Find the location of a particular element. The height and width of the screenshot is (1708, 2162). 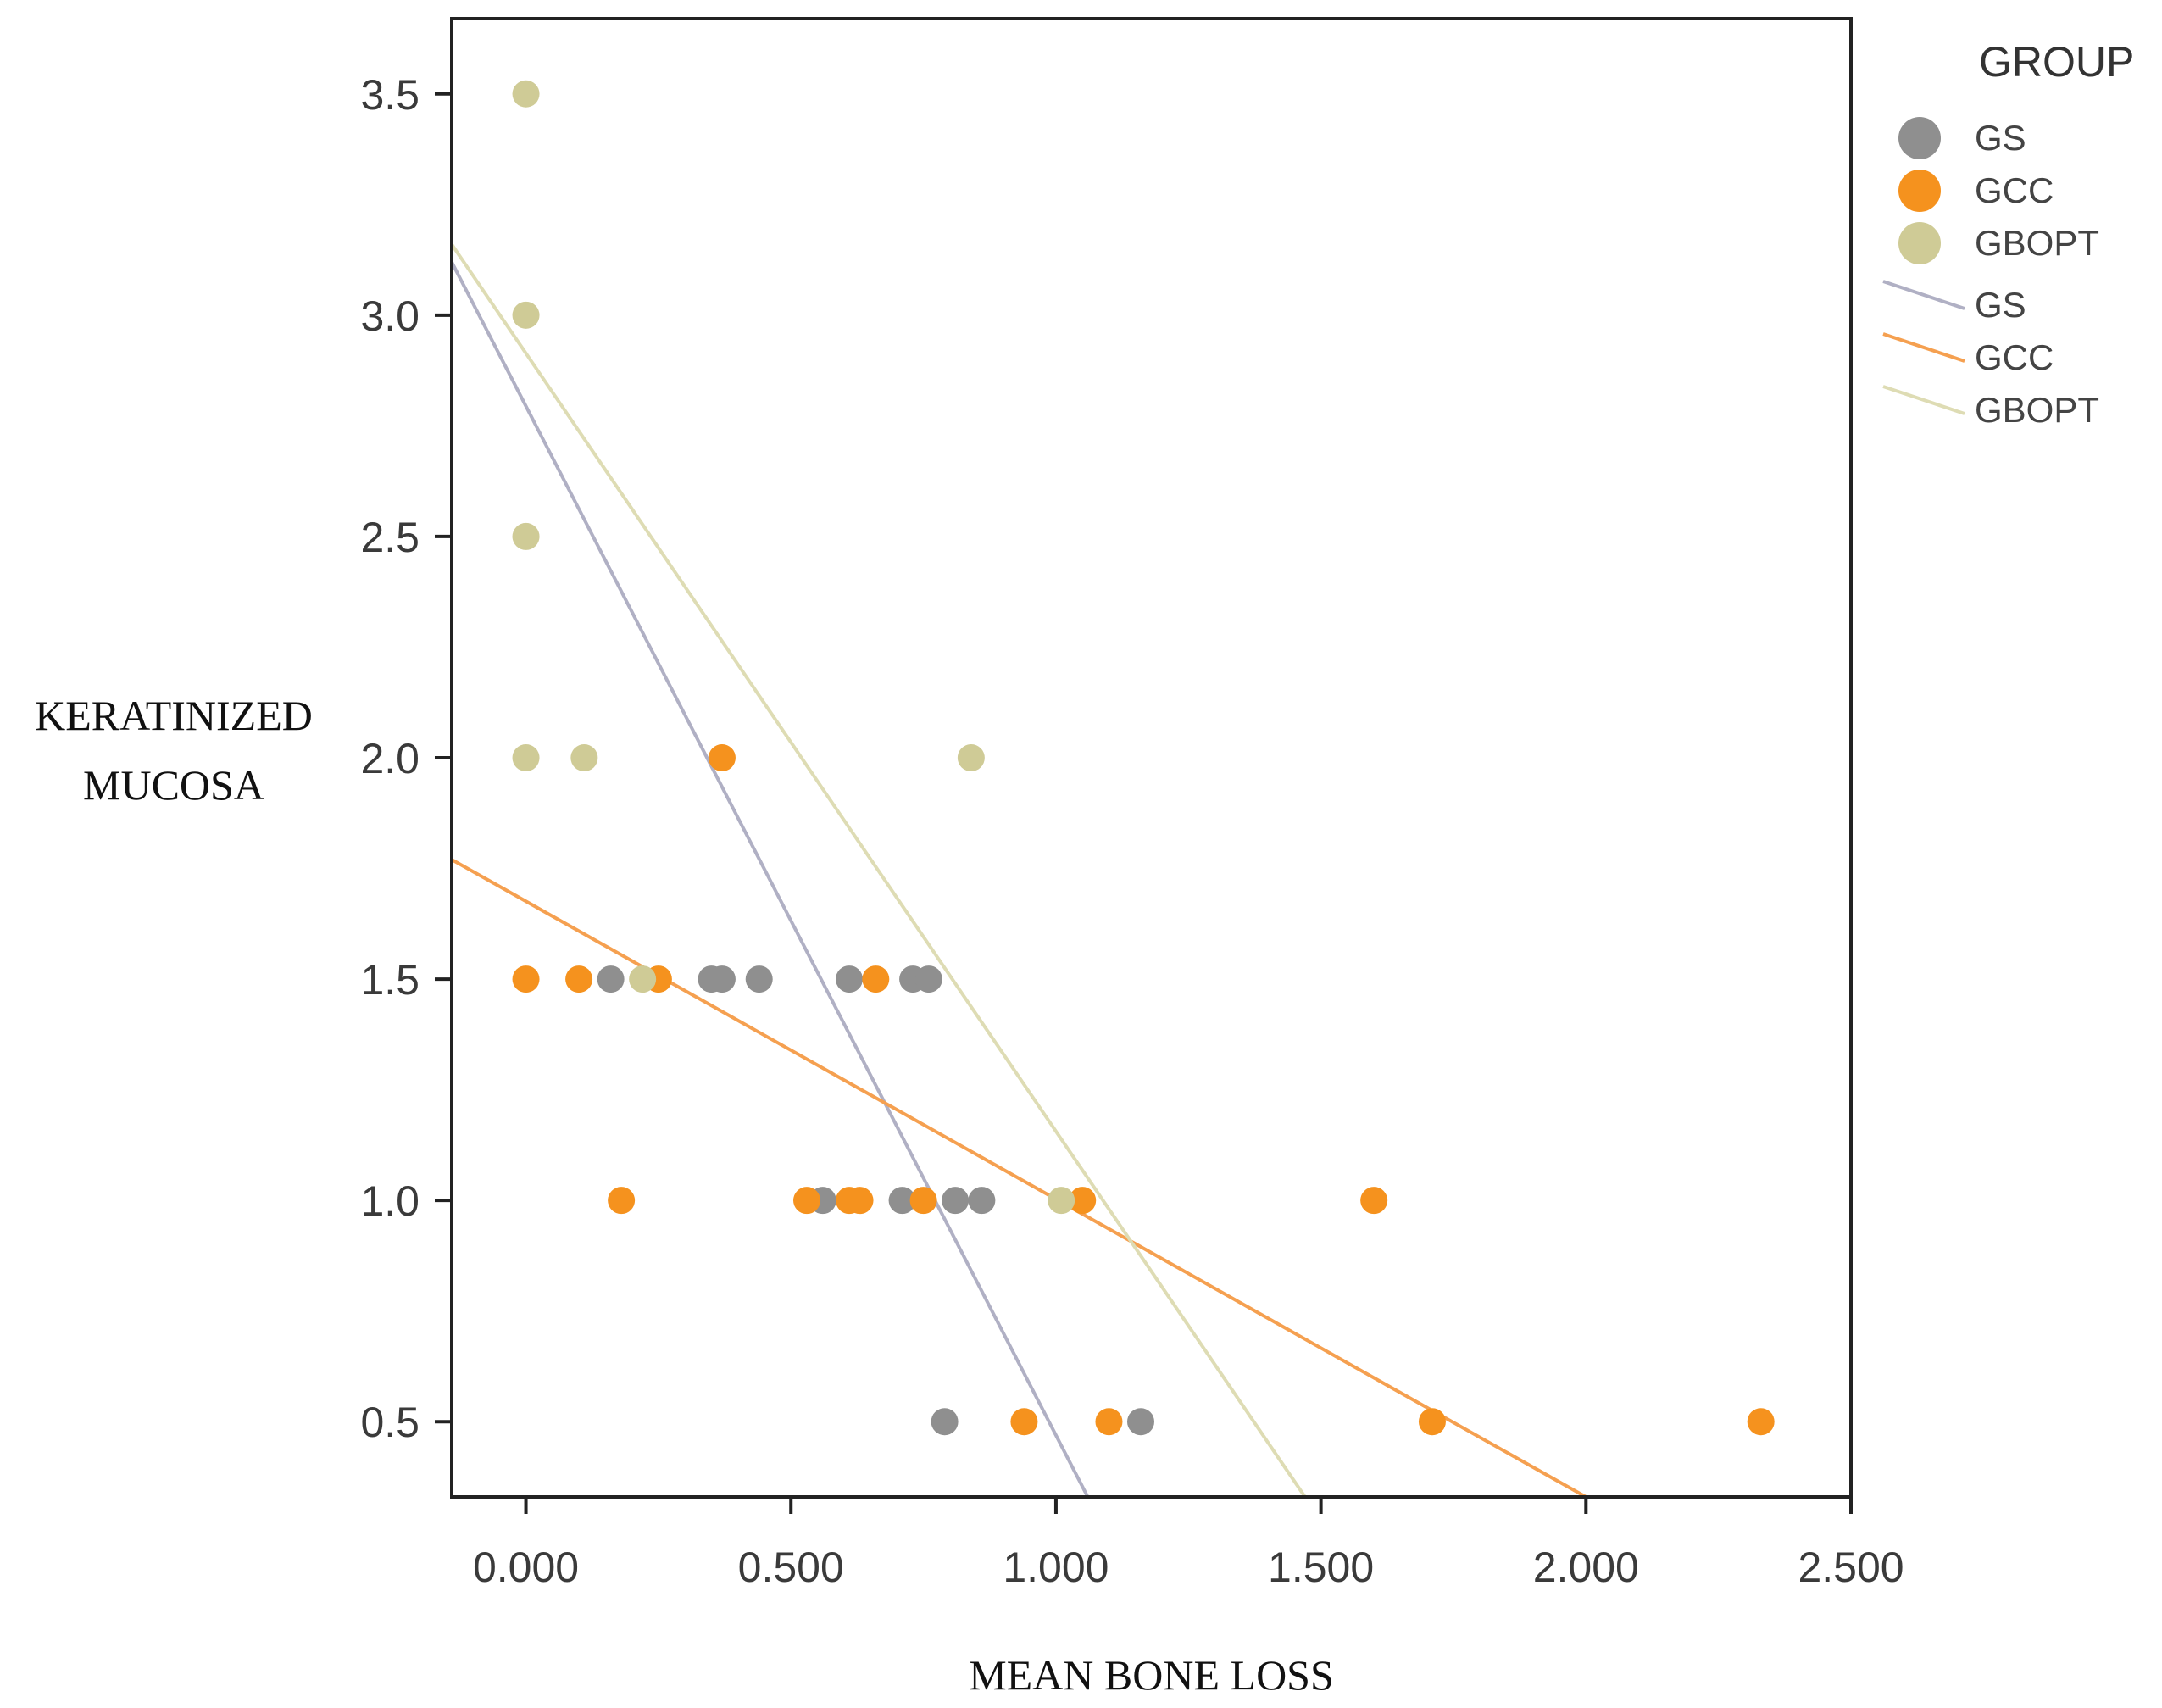

y-tick-label: 3.0 is located at coordinates (390, 316).